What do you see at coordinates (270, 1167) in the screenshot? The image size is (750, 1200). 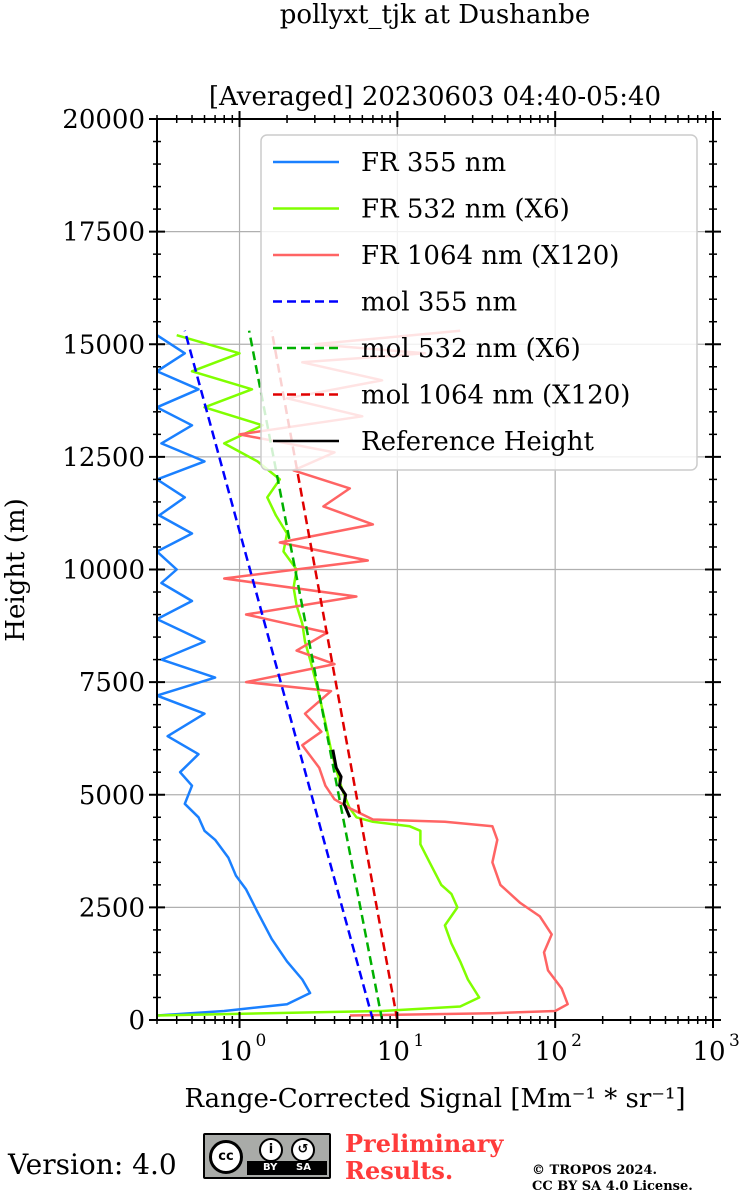 I see `cc-by-label: BY` at bounding box center [270, 1167].